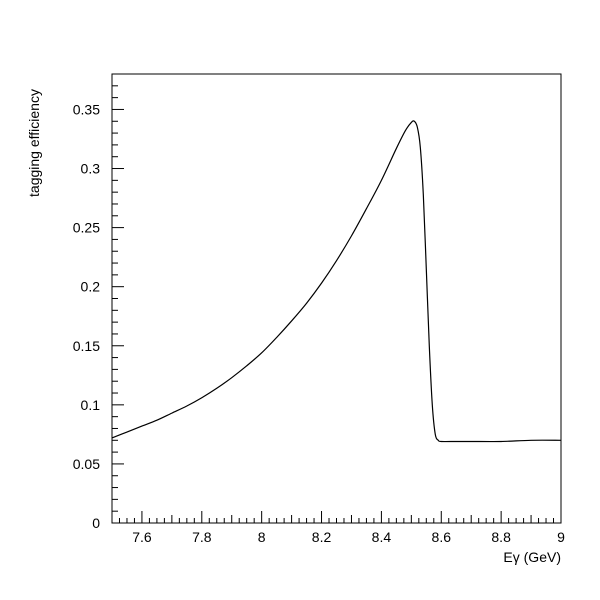 The image size is (600, 600). What do you see at coordinates (86, 346) in the screenshot?
I see `y-tick-label: 0.15` at bounding box center [86, 346].